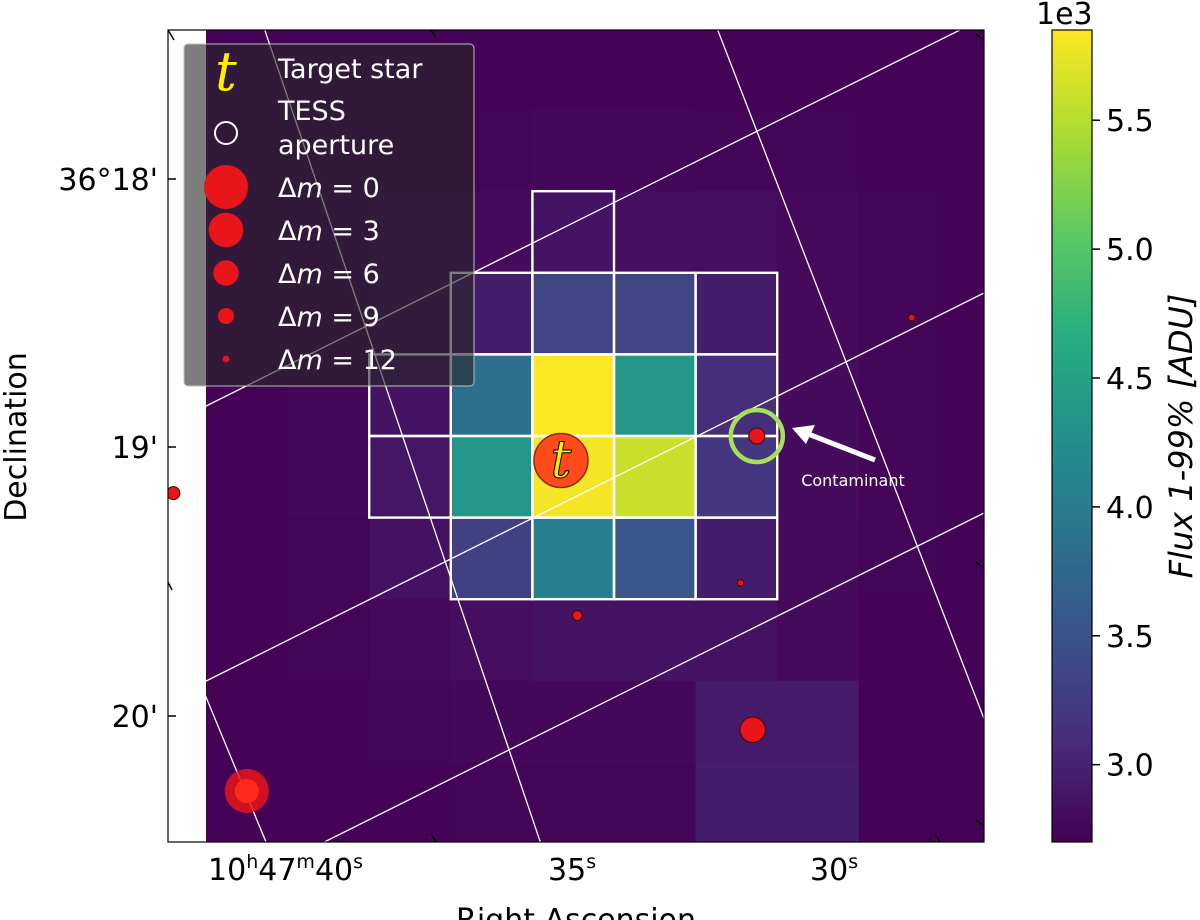 The width and height of the screenshot is (1200, 920). Describe the element at coordinates (655, 477) in the screenshot. I see `heatmap-cell-r5-c5` at that location.